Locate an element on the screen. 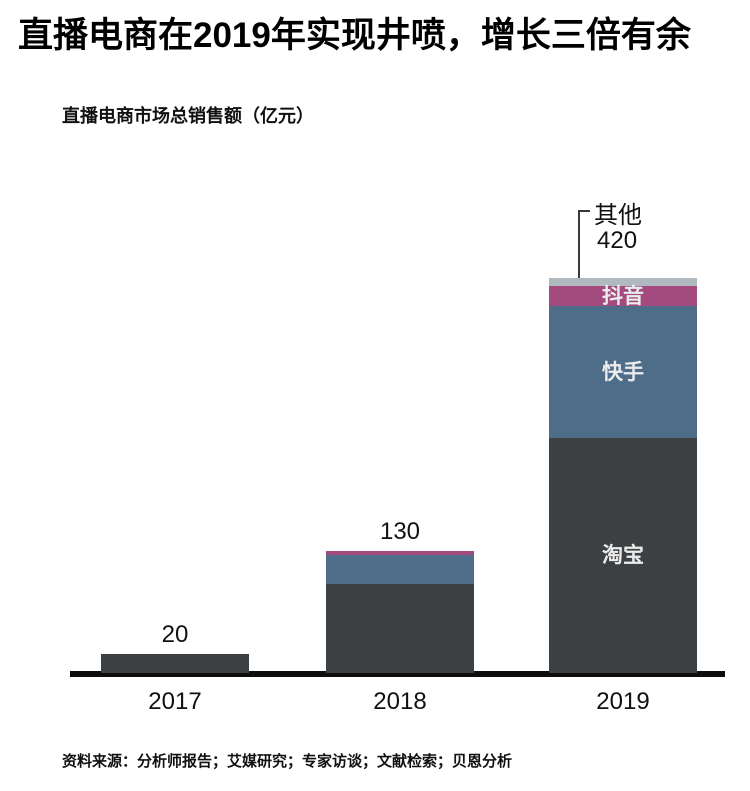 The image size is (750, 791). chart-title: 直播电商市场总销售额（亿元） is located at coordinates (188, 116).